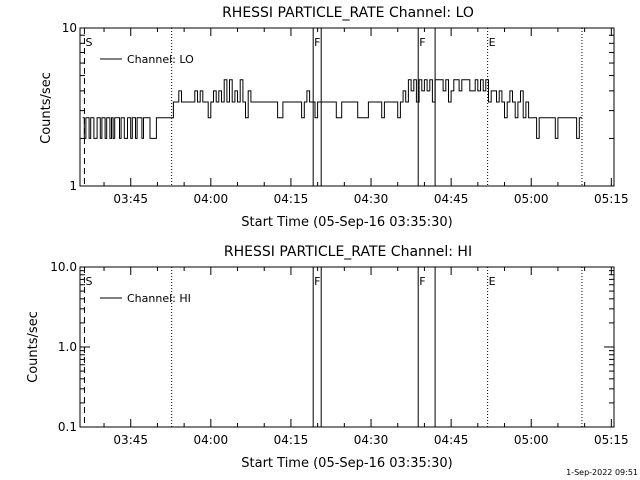 The height and width of the screenshot is (480, 640). What do you see at coordinates (159, 298) in the screenshot?
I see `legend-label-hi: Channel: HI` at bounding box center [159, 298].